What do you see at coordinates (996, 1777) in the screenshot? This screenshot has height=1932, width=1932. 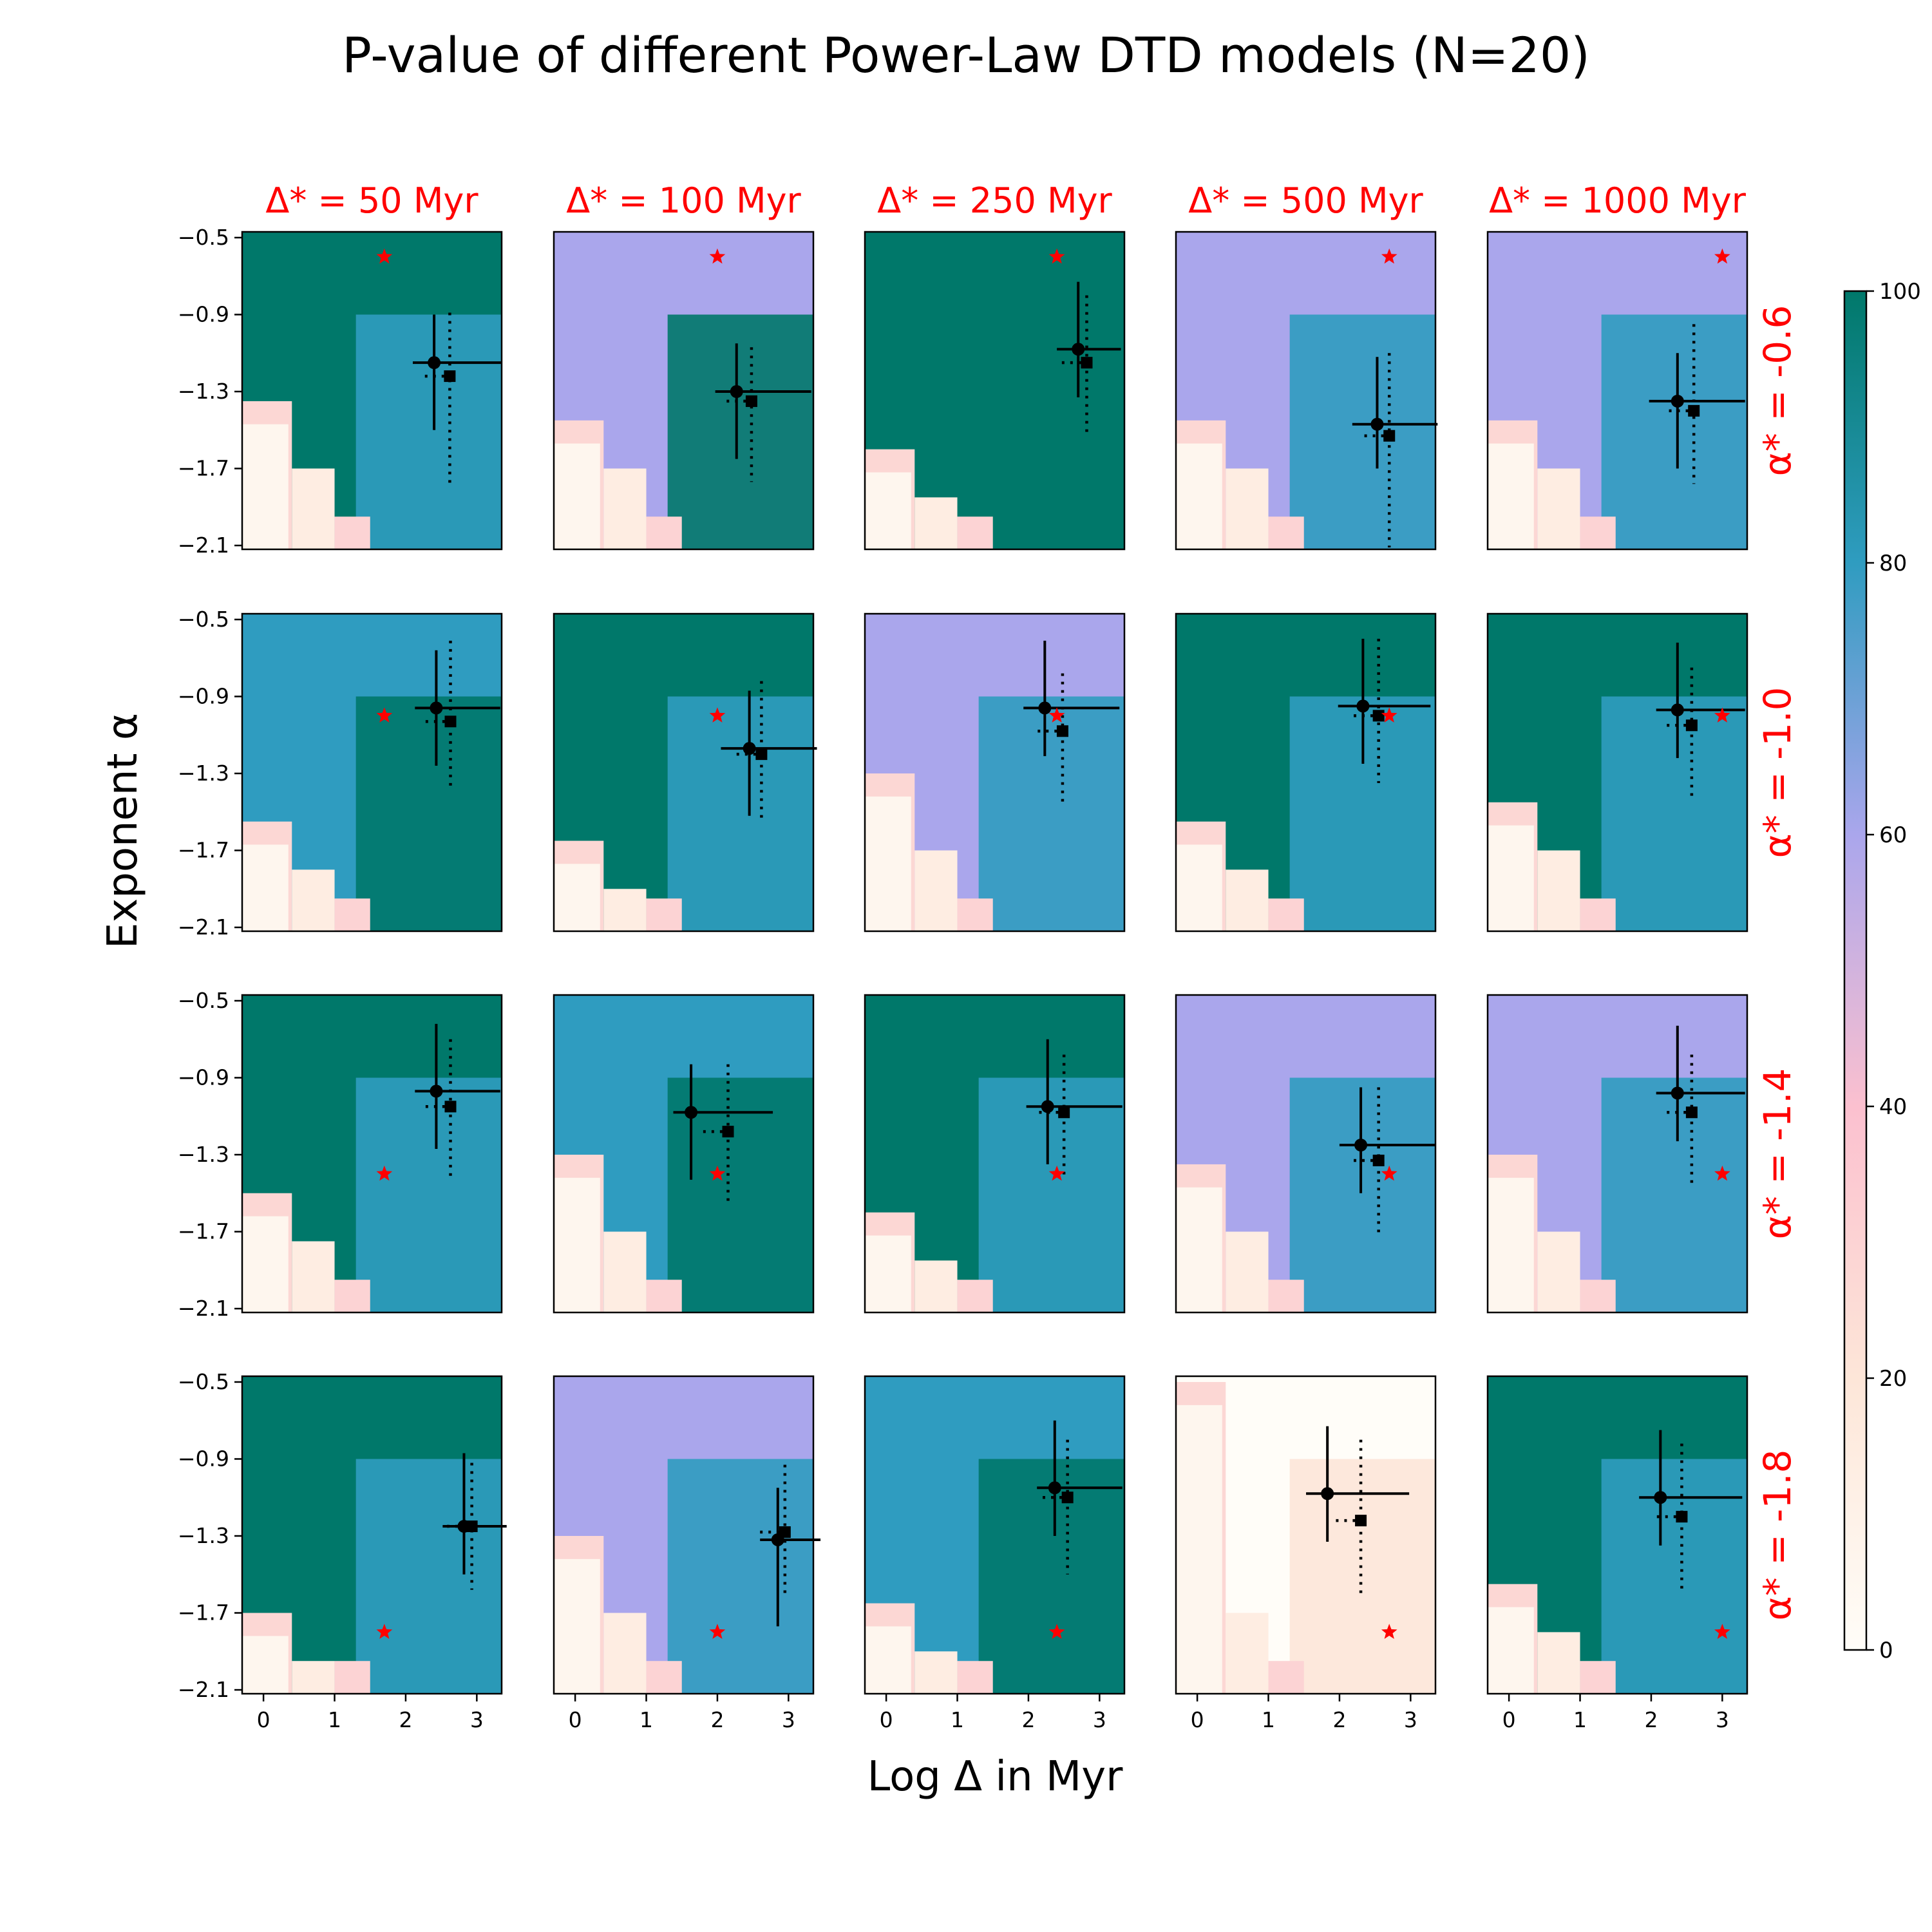 I see `x-axis-label: Log Δ in Myr` at bounding box center [996, 1777].